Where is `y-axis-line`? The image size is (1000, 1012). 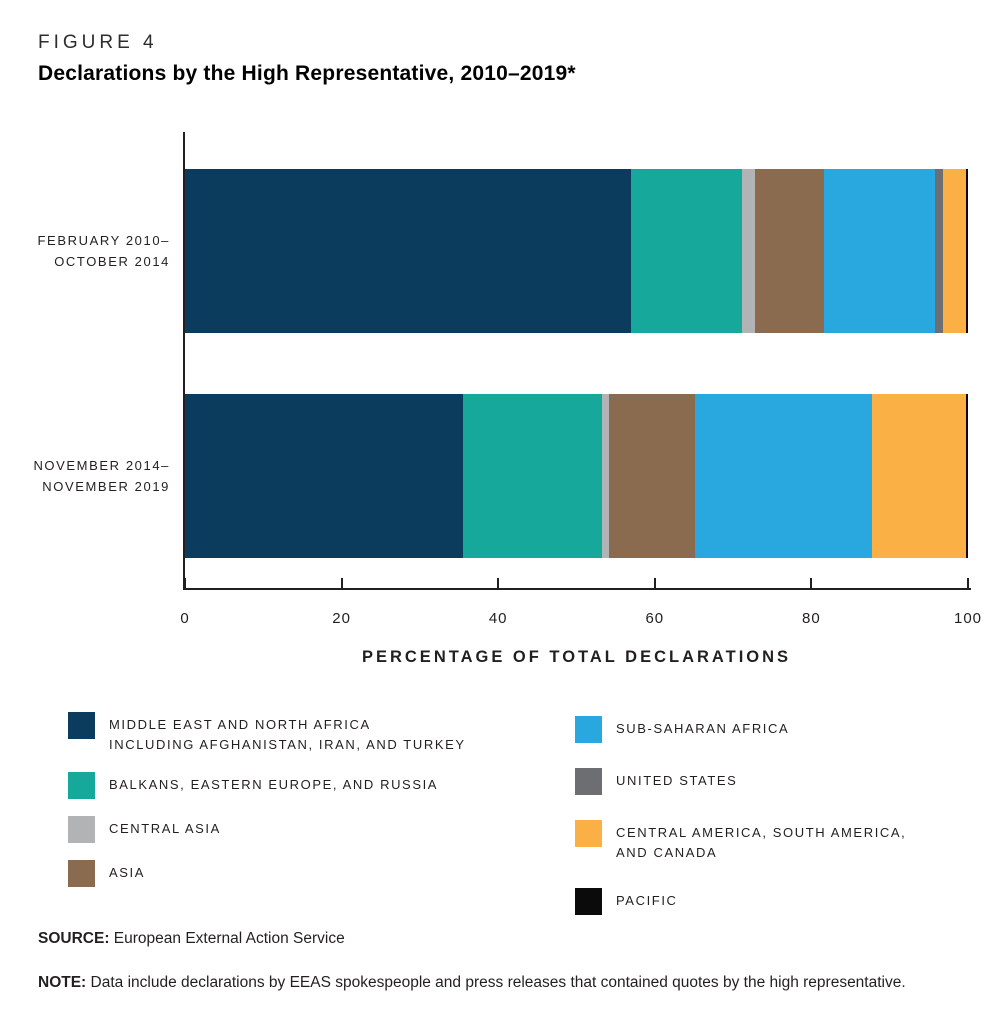
y-axis-line is located at coordinates (184, 361).